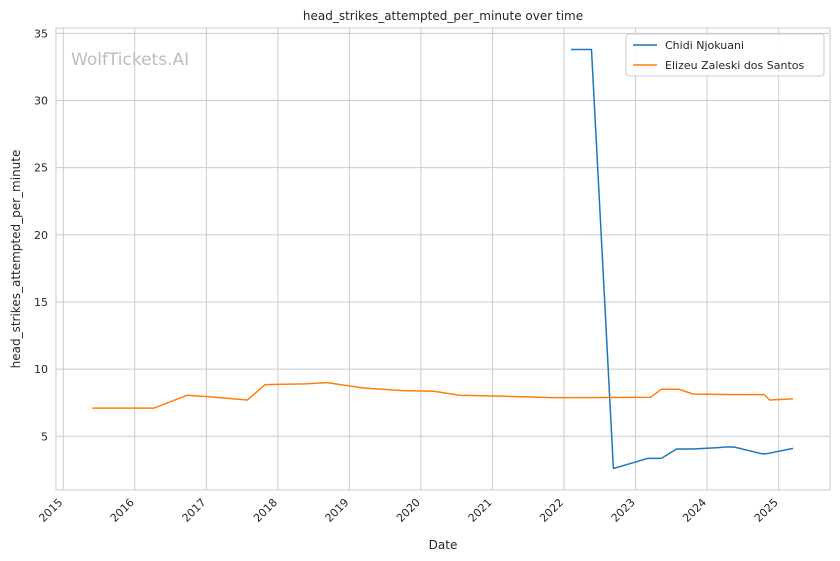 This screenshot has width=840, height=561. I want to click on legend: Chidi Njokuani Elizeu Zaleski dos Santos, so click(725, 55).